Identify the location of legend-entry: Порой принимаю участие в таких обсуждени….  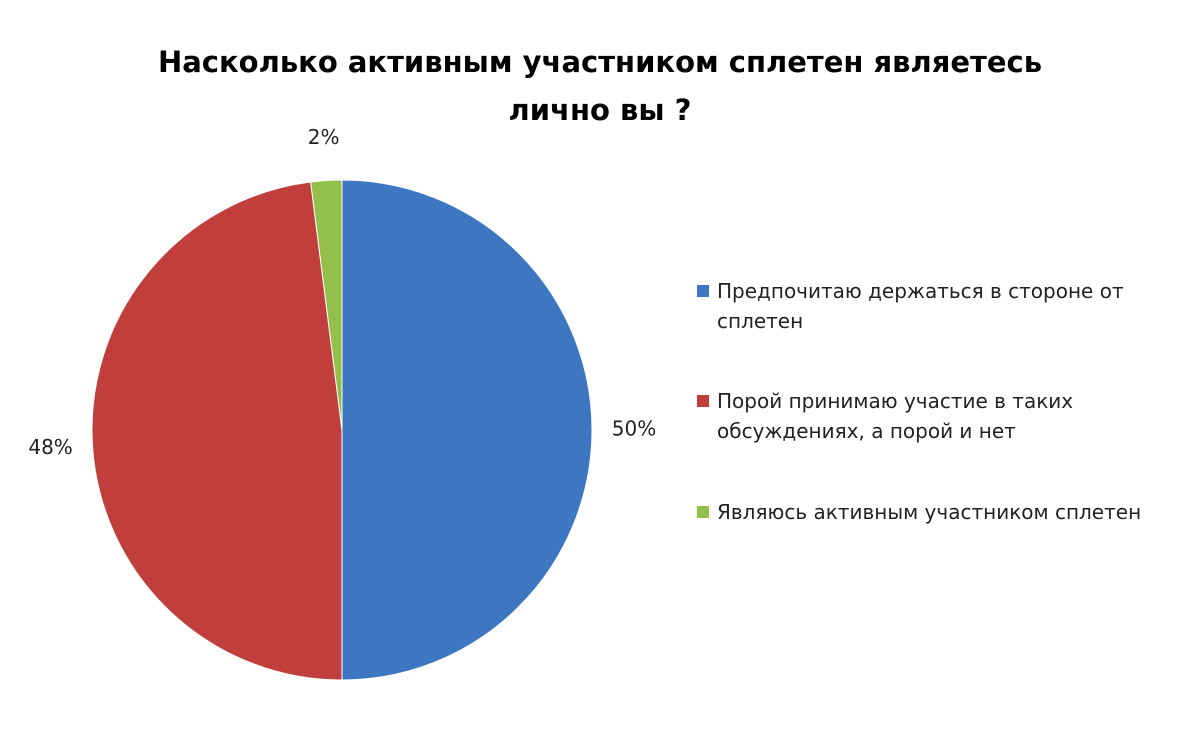
(933, 416).